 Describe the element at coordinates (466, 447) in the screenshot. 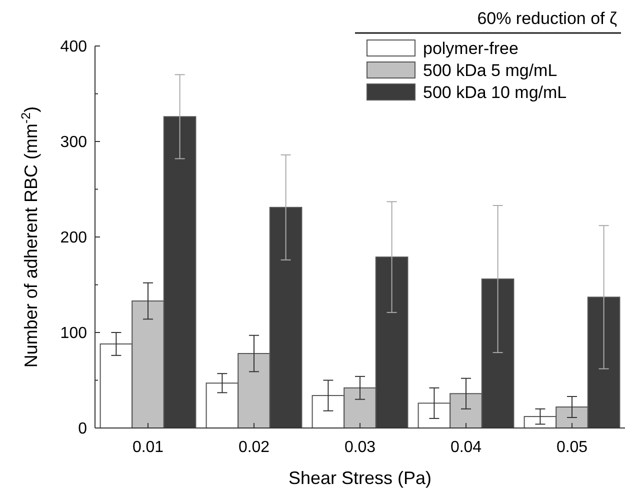

I see `x-tick-label: 0.04` at that location.